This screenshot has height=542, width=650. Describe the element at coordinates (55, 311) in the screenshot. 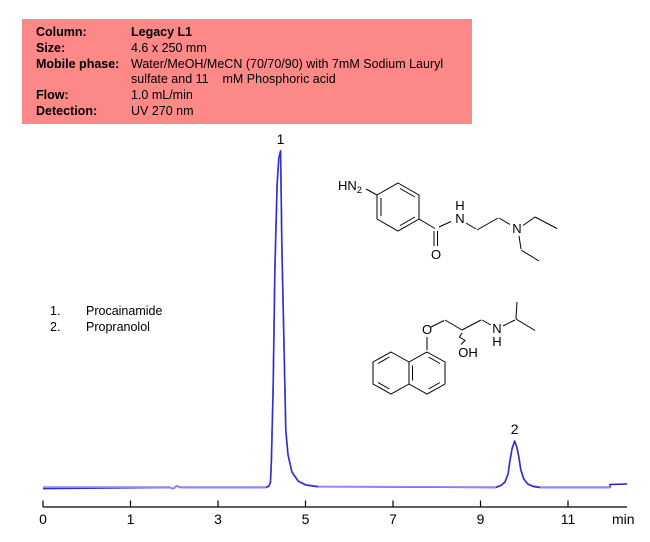

I see `legend-item-number: 1.` at that location.